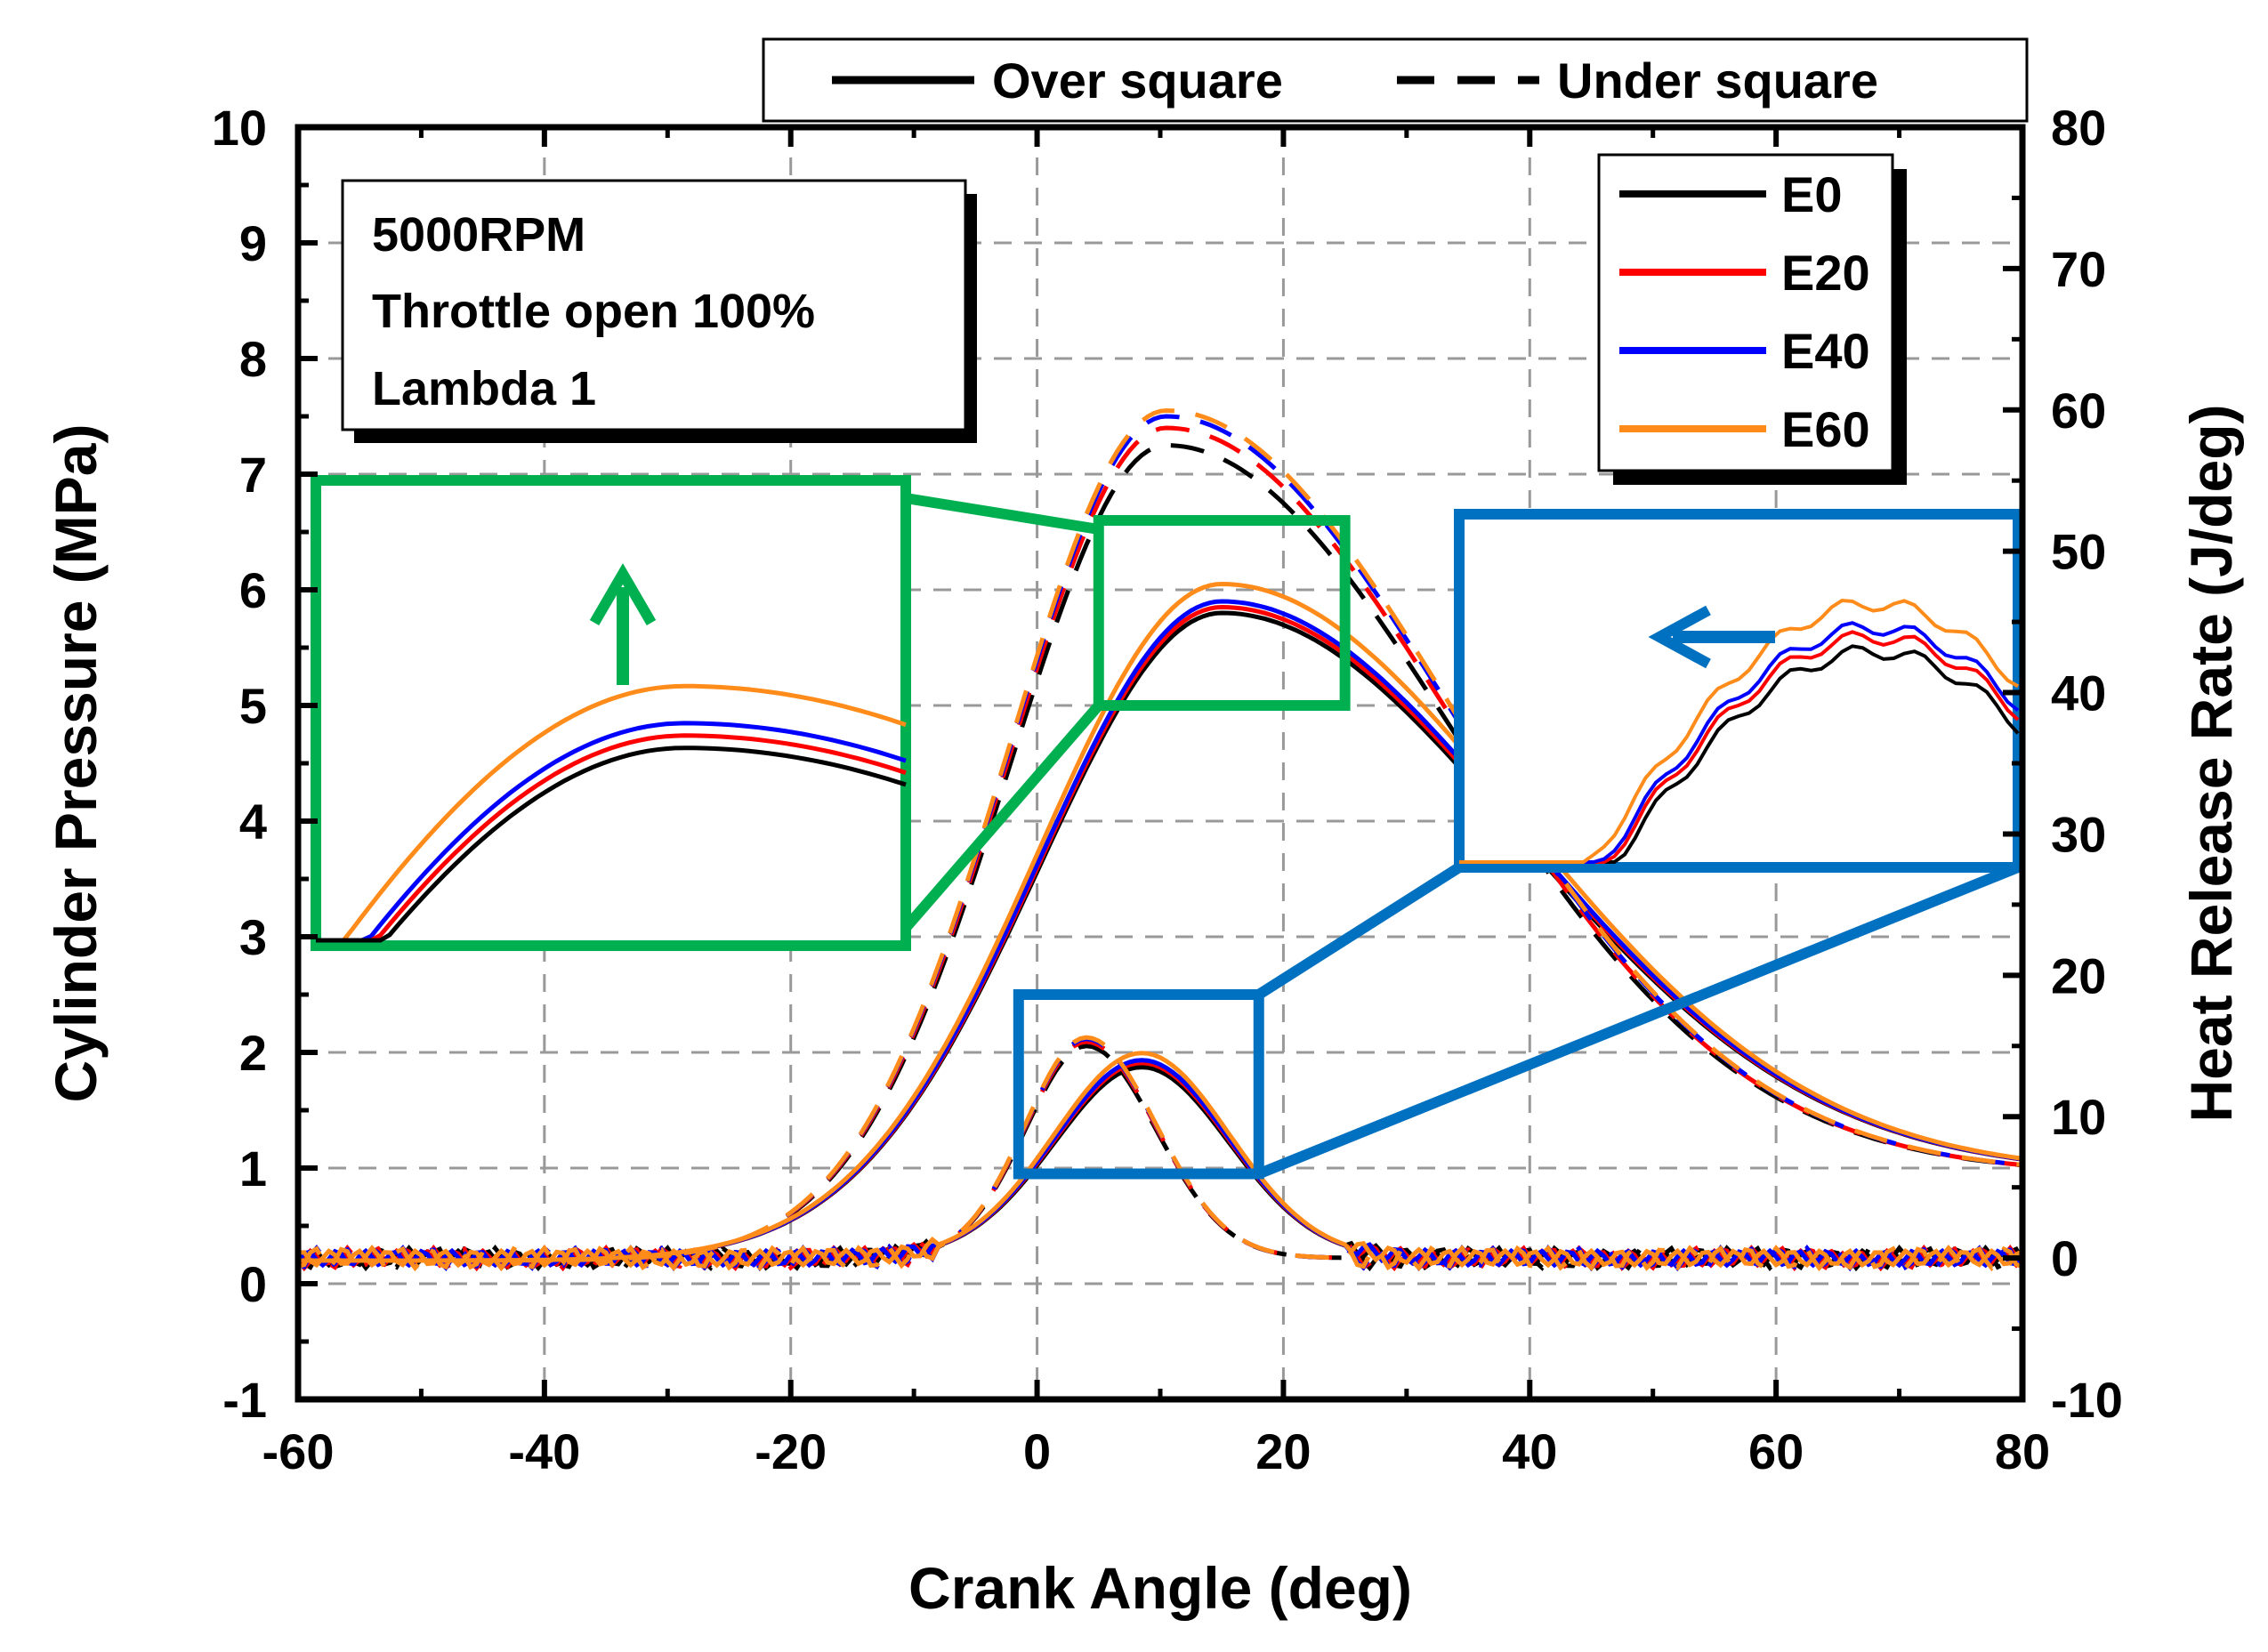  What do you see at coordinates (253, 937) in the screenshot?
I see `y-left-tick-label: 3` at bounding box center [253, 937].